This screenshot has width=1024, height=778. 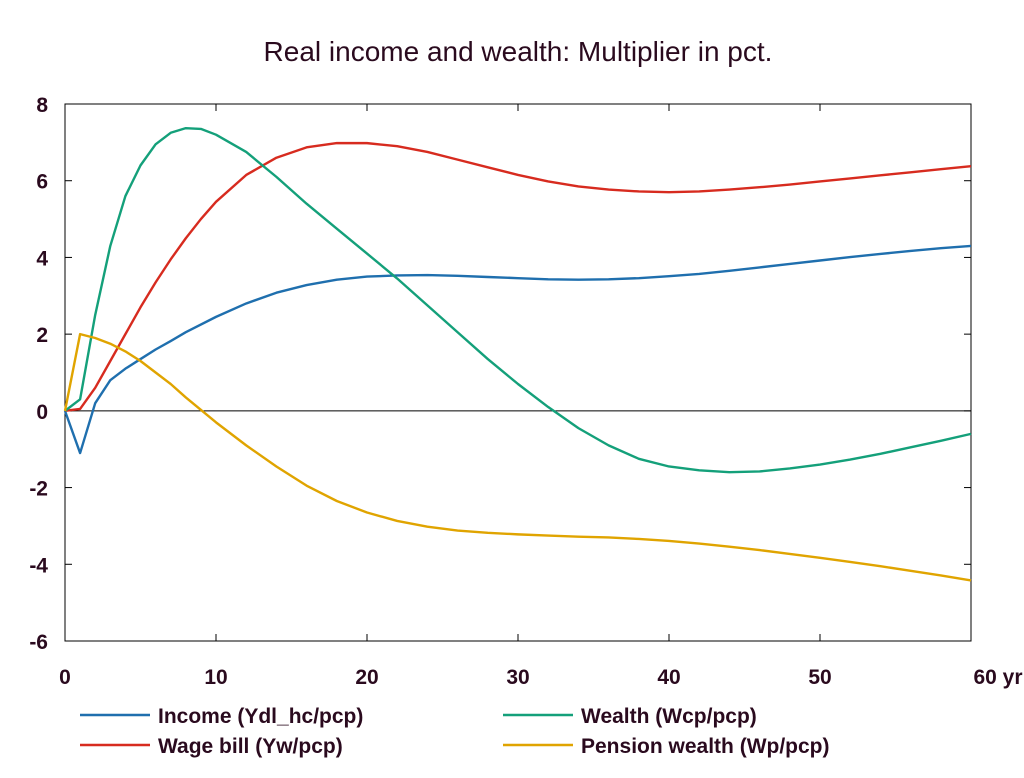 I want to click on legend-label: Wealth (Wcp/pcp), so click(x=669, y=716).